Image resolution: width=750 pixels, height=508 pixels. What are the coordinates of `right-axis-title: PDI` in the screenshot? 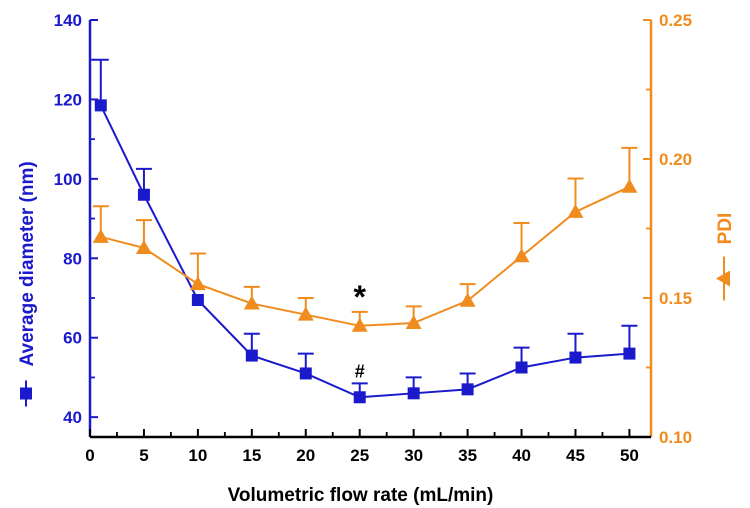 It's located at (725, 257).